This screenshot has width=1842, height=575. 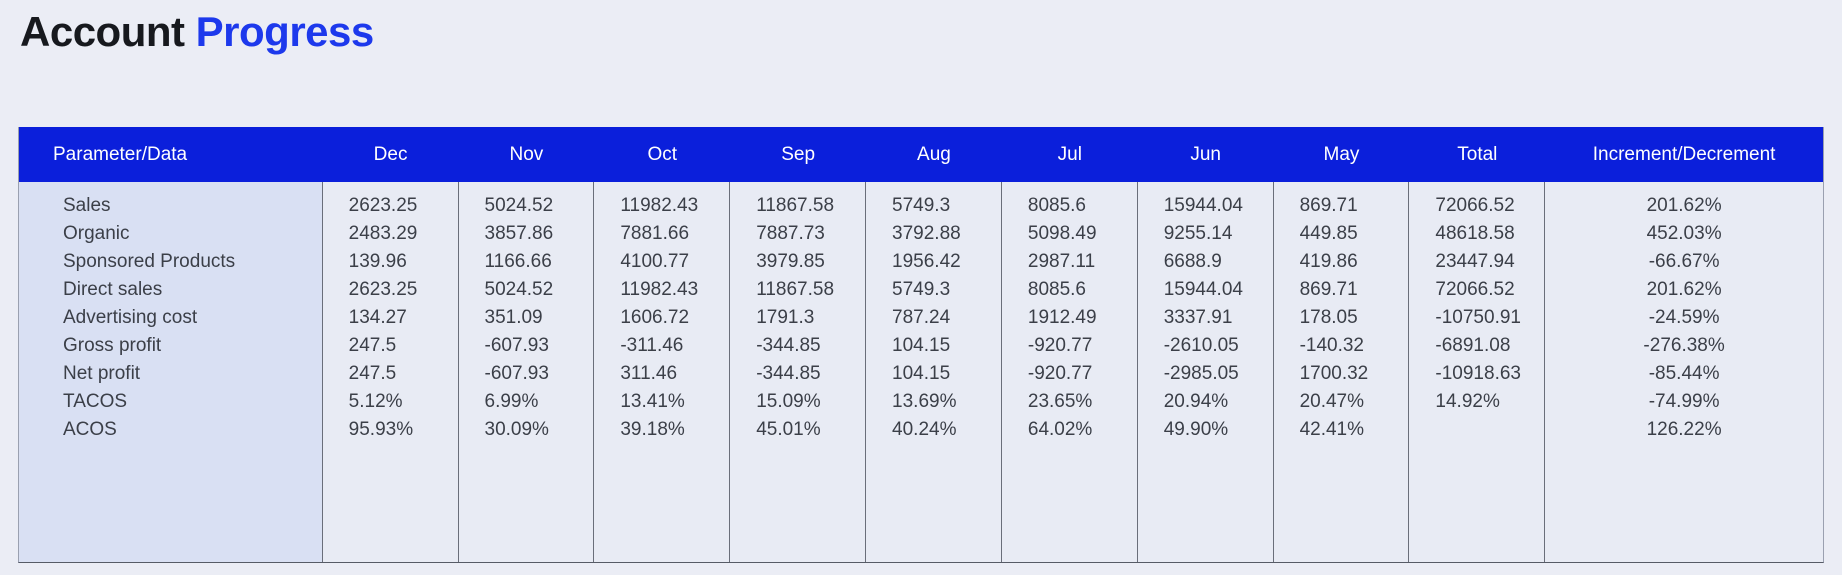 I want to click on column-header-jul: Jul, so click(x=1069, y=154).